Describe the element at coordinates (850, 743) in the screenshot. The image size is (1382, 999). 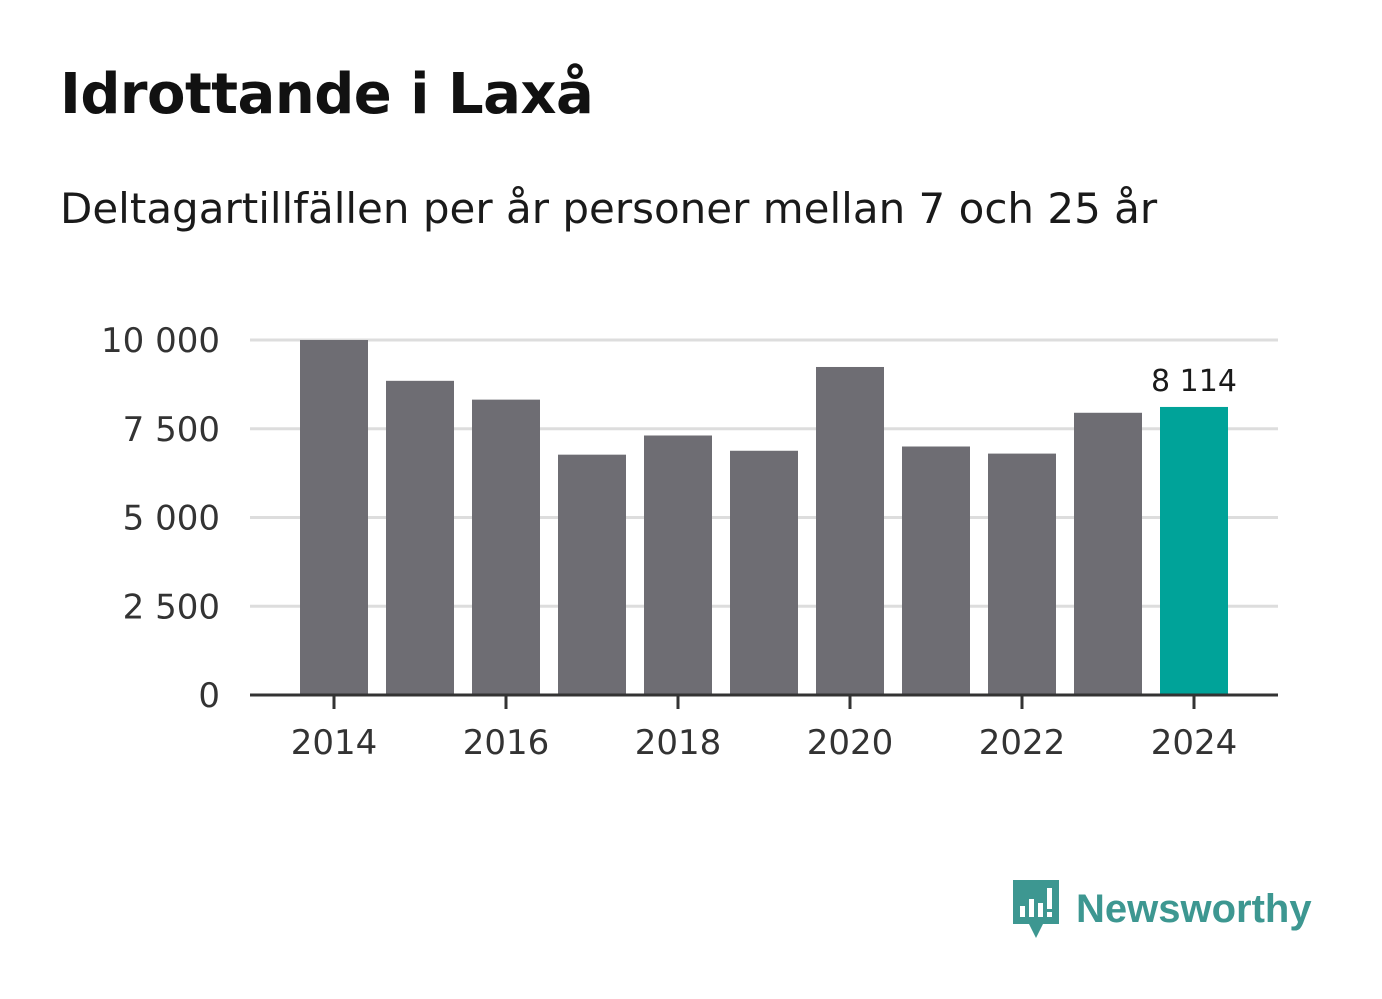
I see `x-tick-label: 2020` at that location.